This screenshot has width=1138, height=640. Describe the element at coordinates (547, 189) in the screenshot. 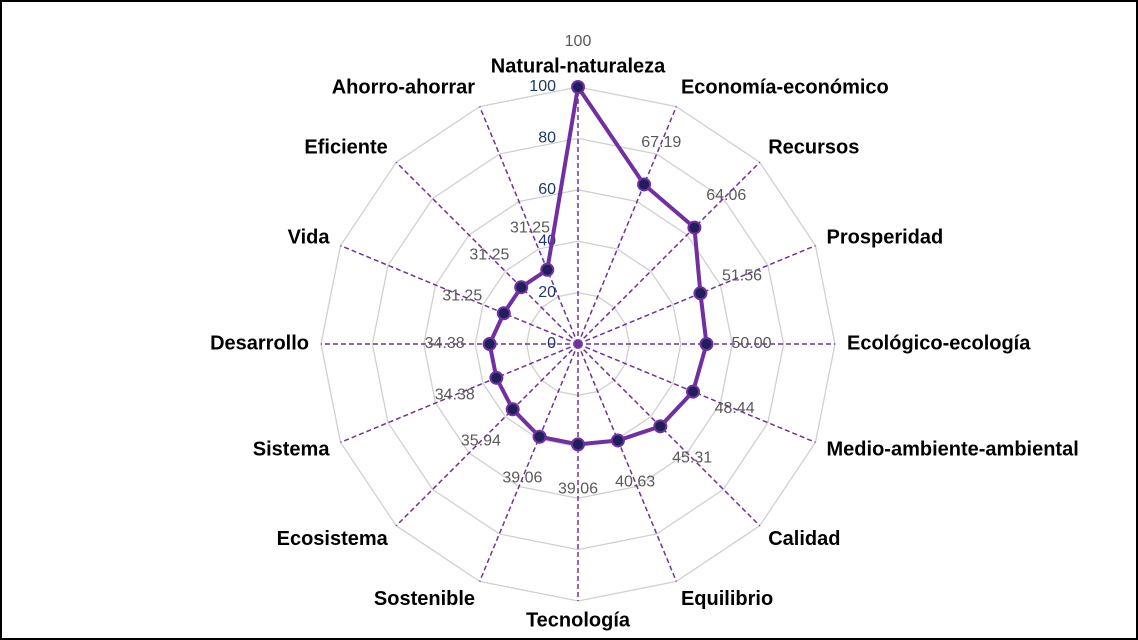

I see `r-tick-label: 60` at that location.